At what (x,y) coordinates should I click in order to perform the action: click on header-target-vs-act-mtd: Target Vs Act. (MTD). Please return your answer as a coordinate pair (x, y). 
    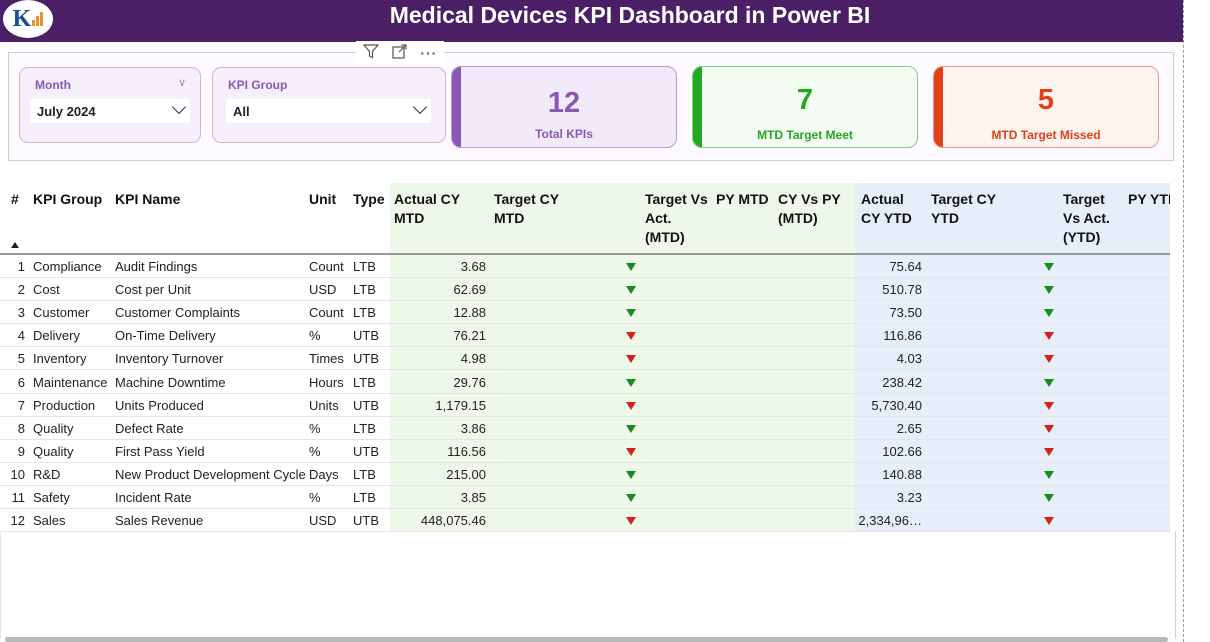
    Looking at the image, I should click on (676, 218).